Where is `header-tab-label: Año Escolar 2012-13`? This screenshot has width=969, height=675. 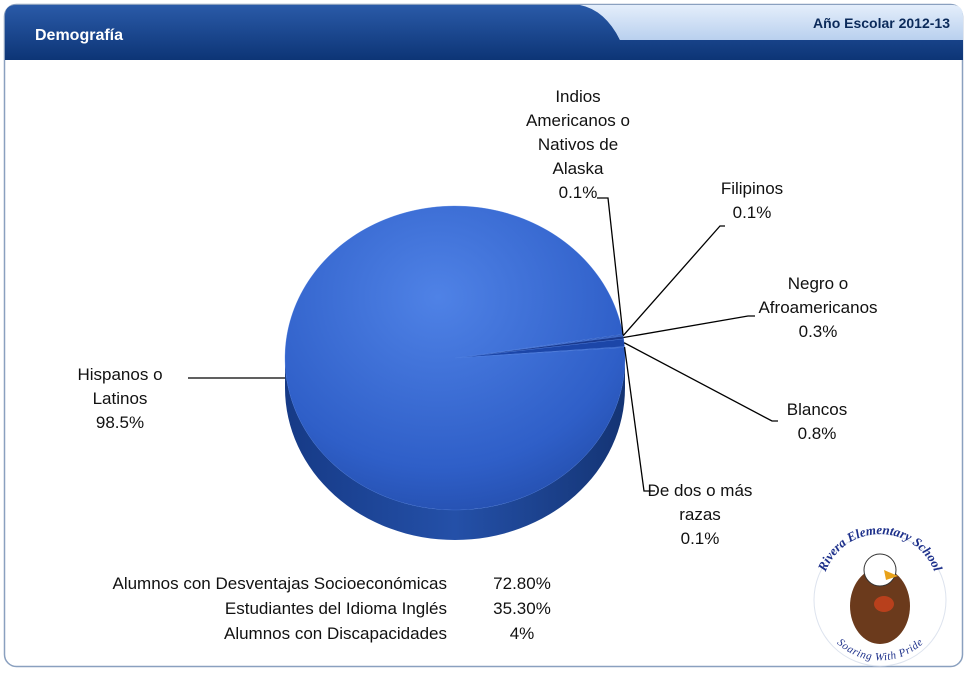 header-tab-label: Año Escolar 2012-13 is located at coordinates (881, 23).